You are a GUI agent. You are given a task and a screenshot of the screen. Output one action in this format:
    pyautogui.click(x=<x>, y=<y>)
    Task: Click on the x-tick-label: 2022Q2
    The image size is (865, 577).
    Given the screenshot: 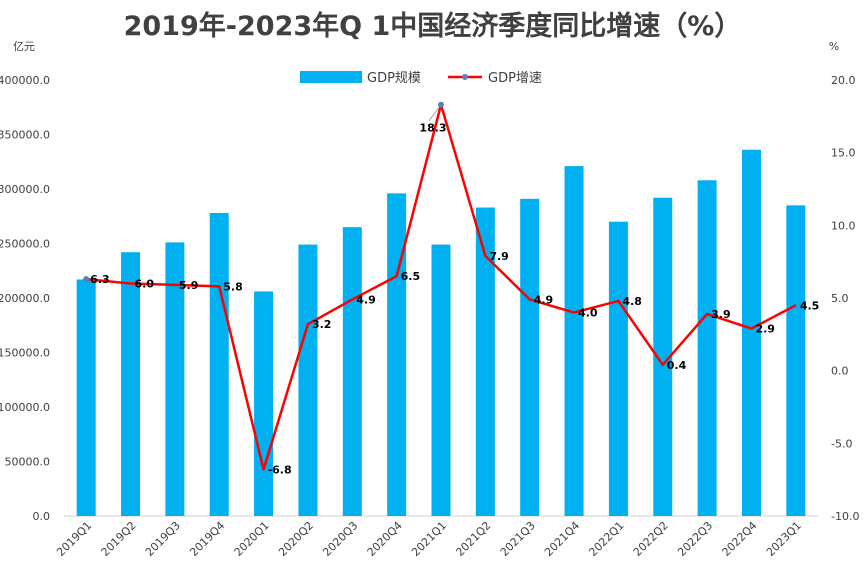 What is the action you would take?
    pyautogui.click(x=651, y=539)
    